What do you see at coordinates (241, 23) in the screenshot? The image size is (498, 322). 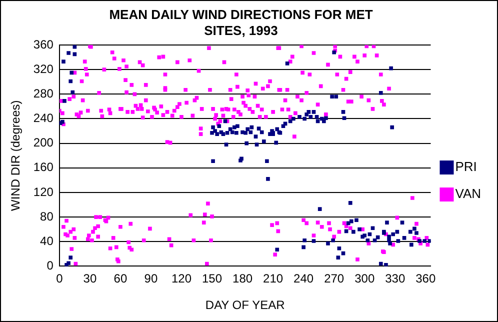 I see `chart-title: MEAN DAILY WIND DIRECTIONS FOR MET SITES, 1993` at bounding box center [241, 23].